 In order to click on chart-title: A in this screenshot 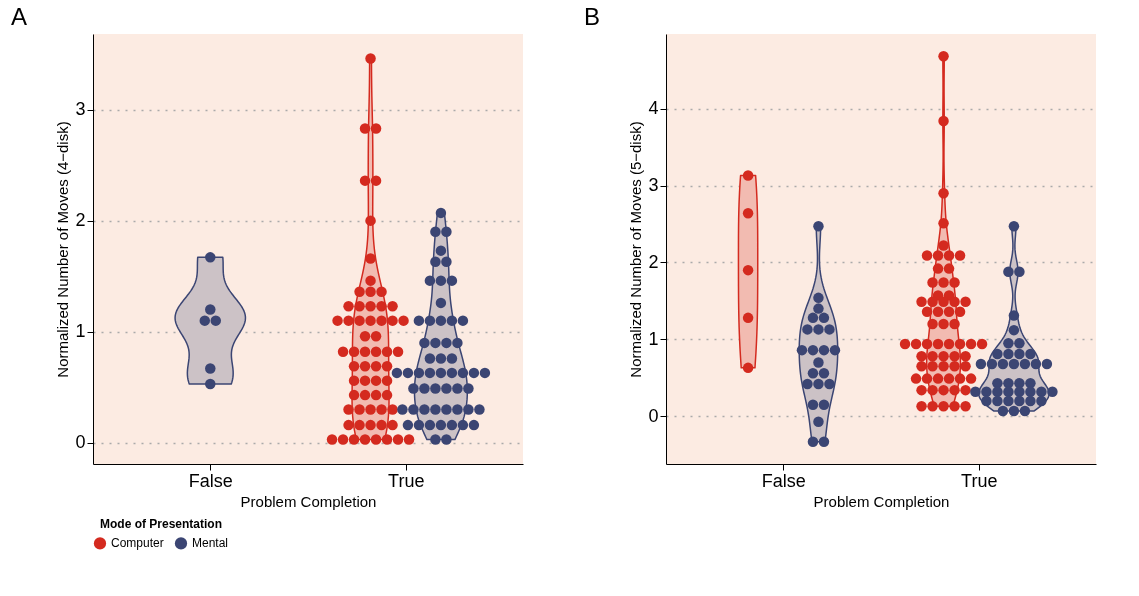, I will do `click(18, 16)`.